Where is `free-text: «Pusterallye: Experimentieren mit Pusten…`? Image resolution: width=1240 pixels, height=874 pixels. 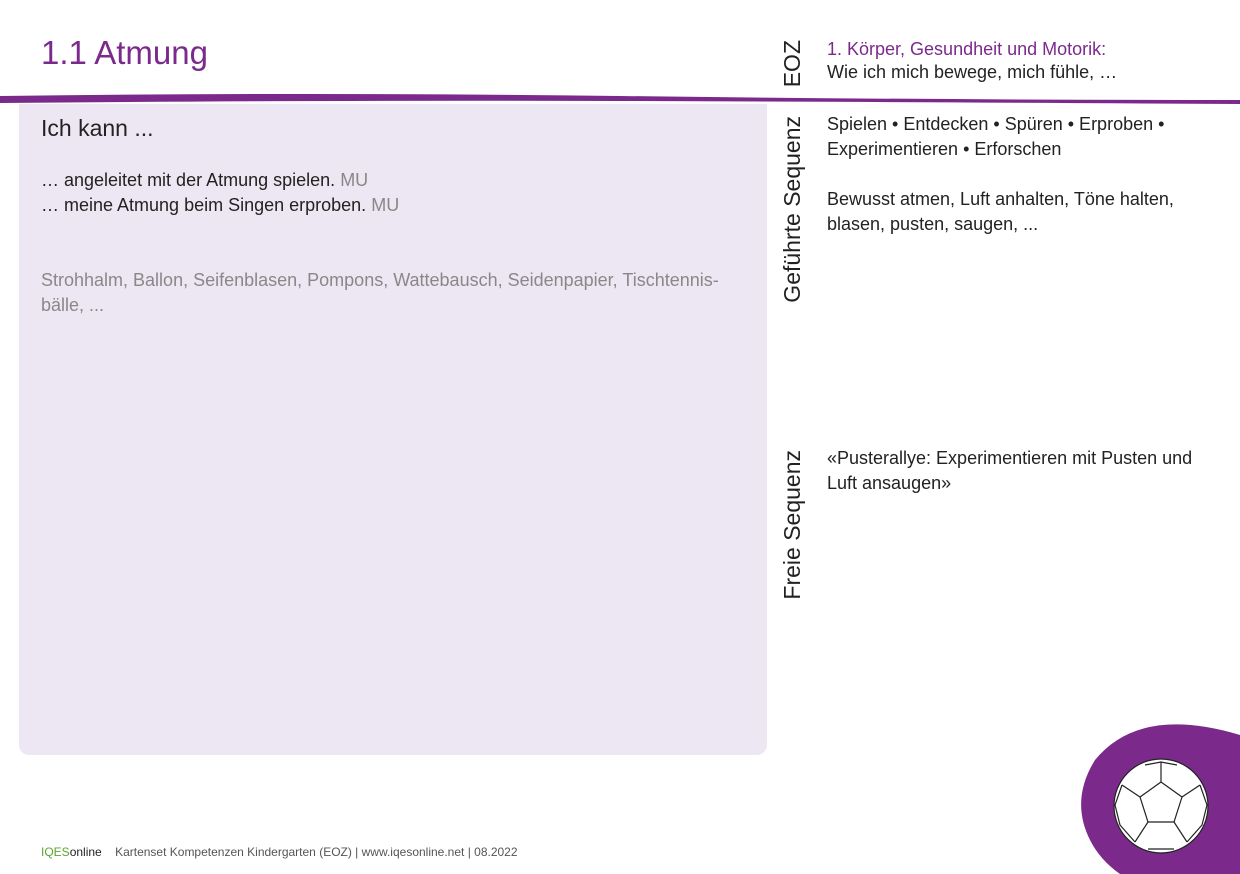 free-text: «Pusterallye: Experimentieren mit Pusten… is located at coordinates (1010, 470).